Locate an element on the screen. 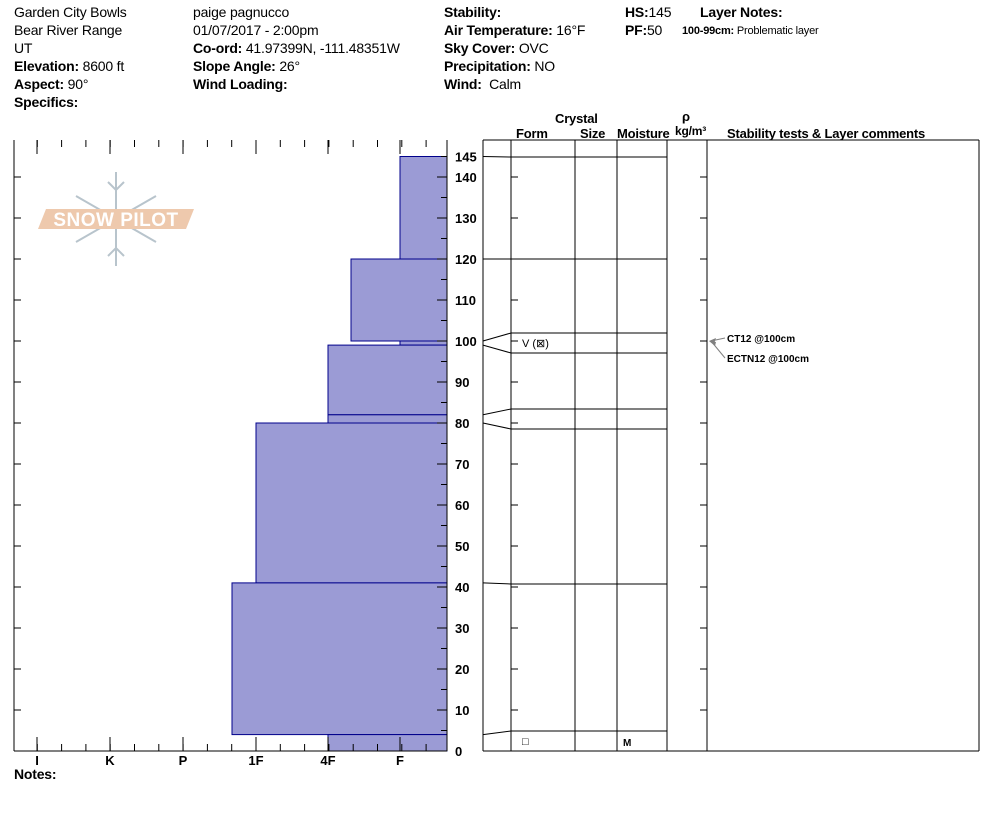 The image size is (994, 840). sky-cover: Sky Cover: OVC is located at coordinates (496, 48).